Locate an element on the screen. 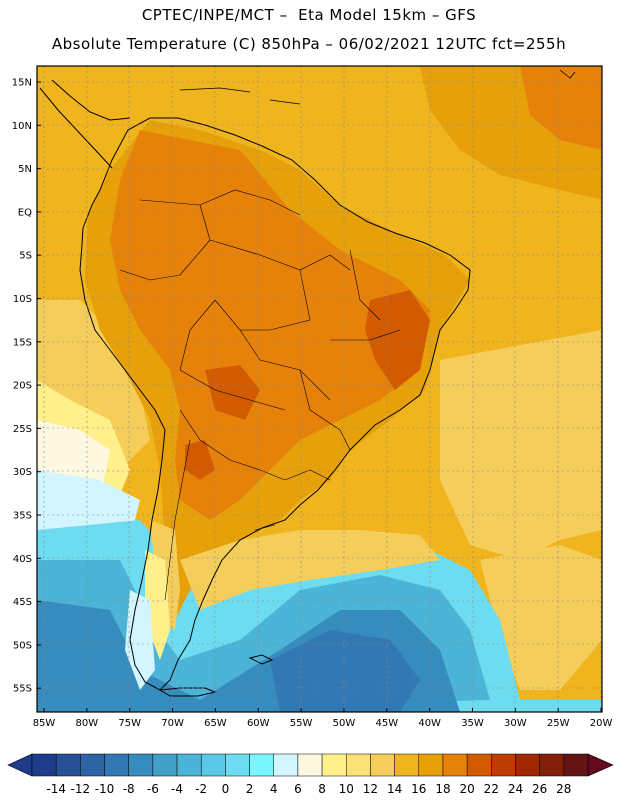 Image resolution: width=618 pixels, height=800 pixels. colorbar-label: 18 is located at coordinates (442, 789).